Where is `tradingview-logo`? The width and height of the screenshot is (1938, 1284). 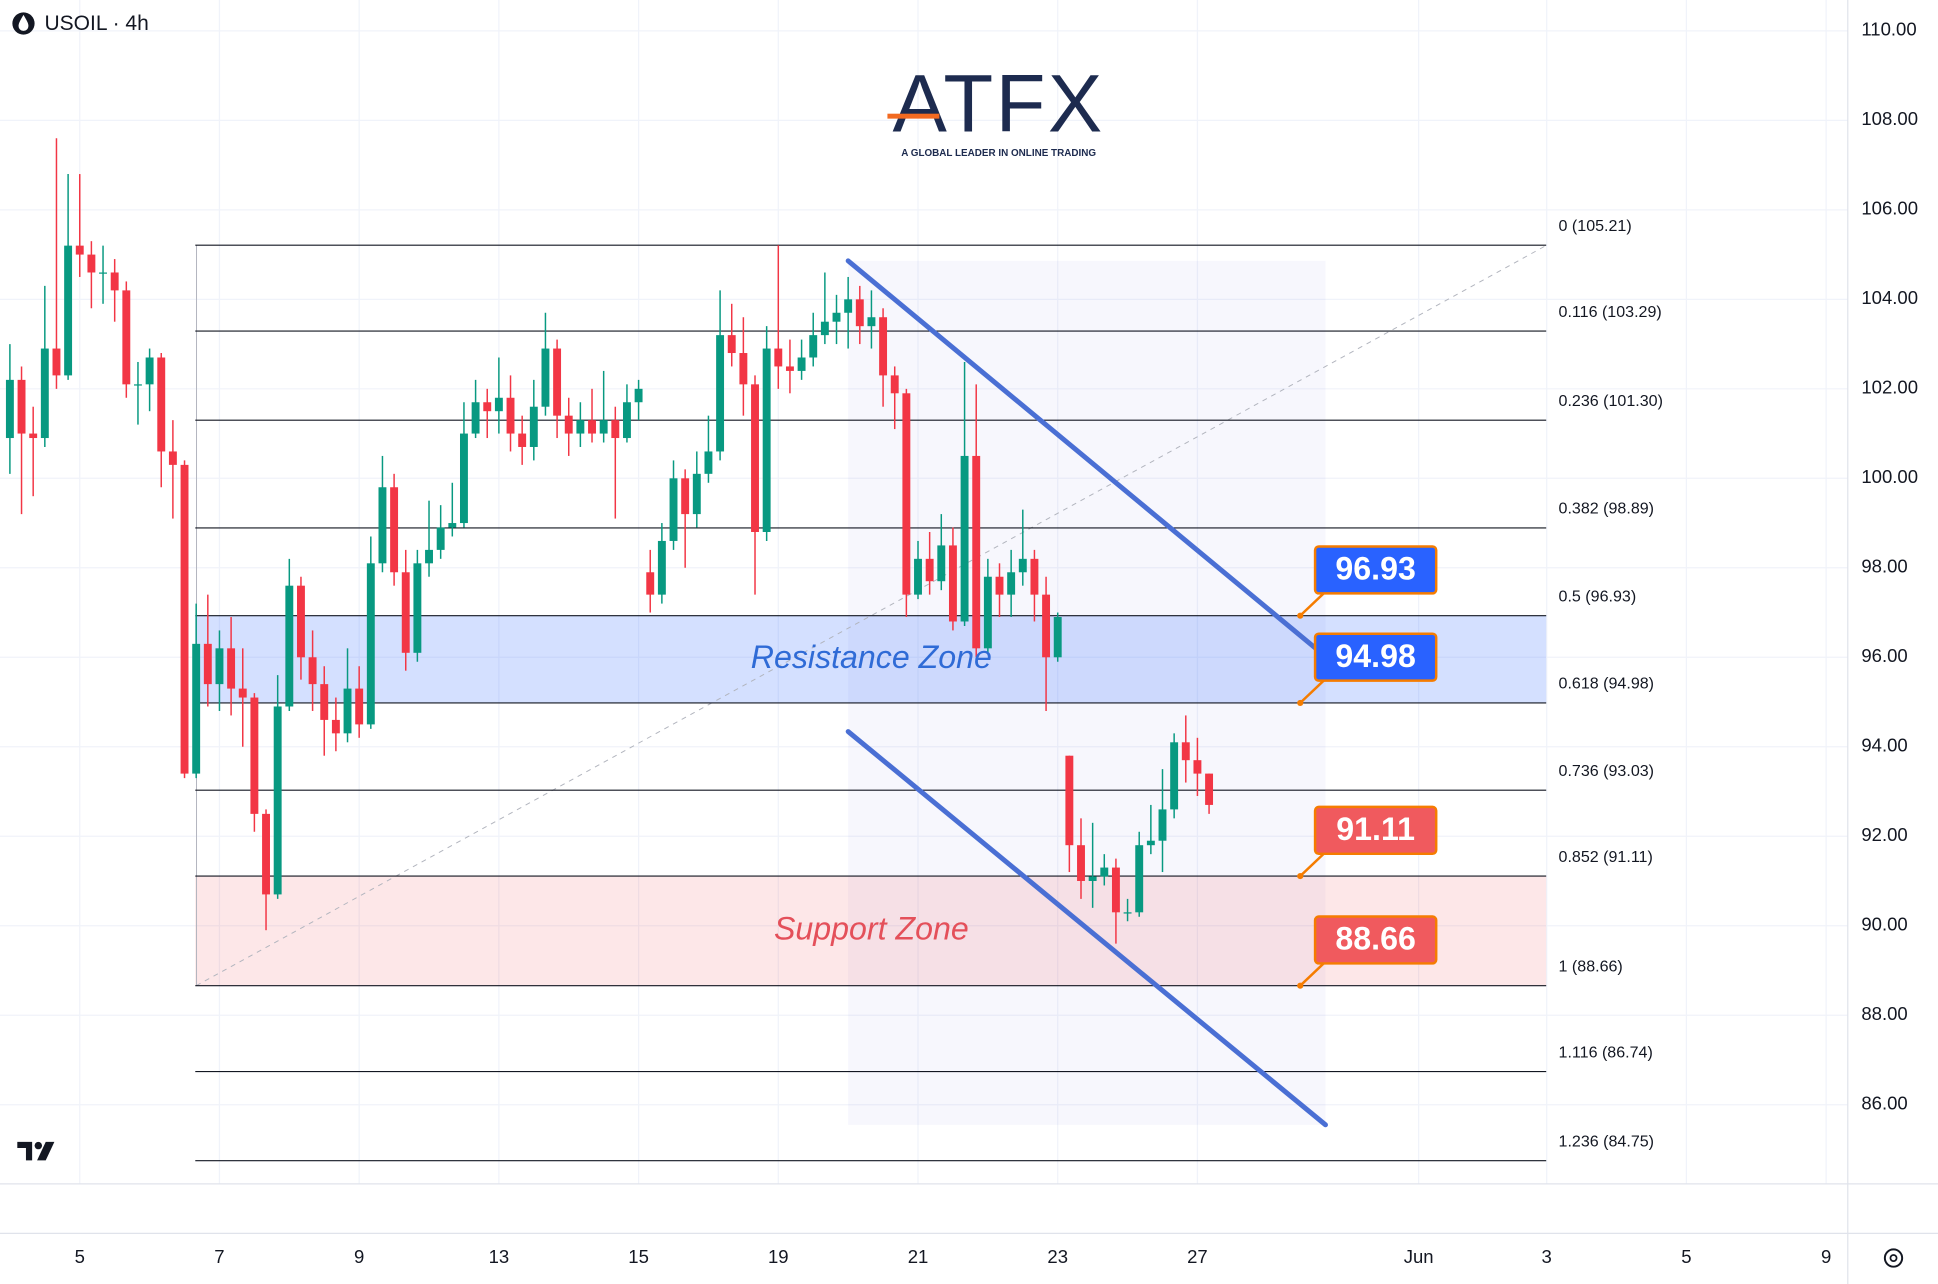
tradingview-logo is located at coordinates (36, 1151).